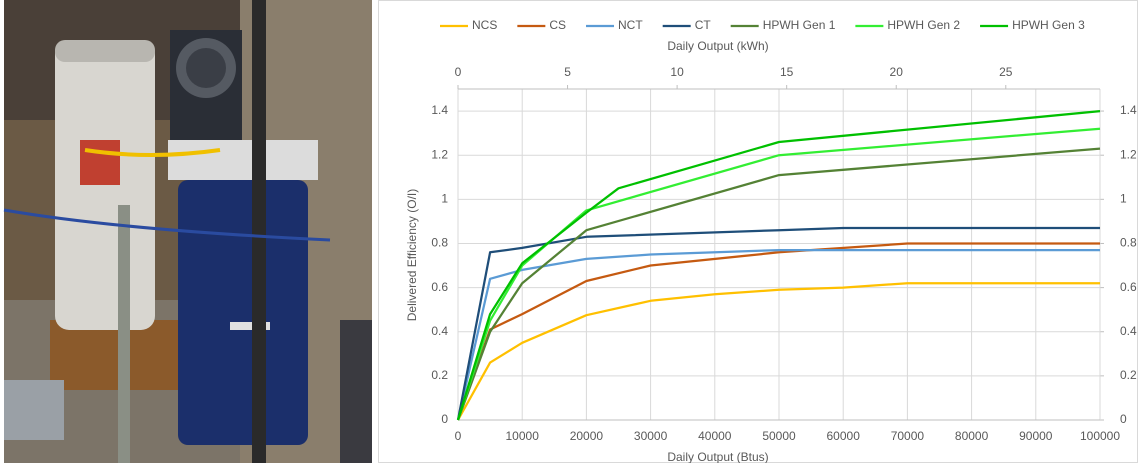  Describe the element at coordinates (717, 456) in the screenshot. I see `x-axis-title: Daily Output (Btus)` at that location.